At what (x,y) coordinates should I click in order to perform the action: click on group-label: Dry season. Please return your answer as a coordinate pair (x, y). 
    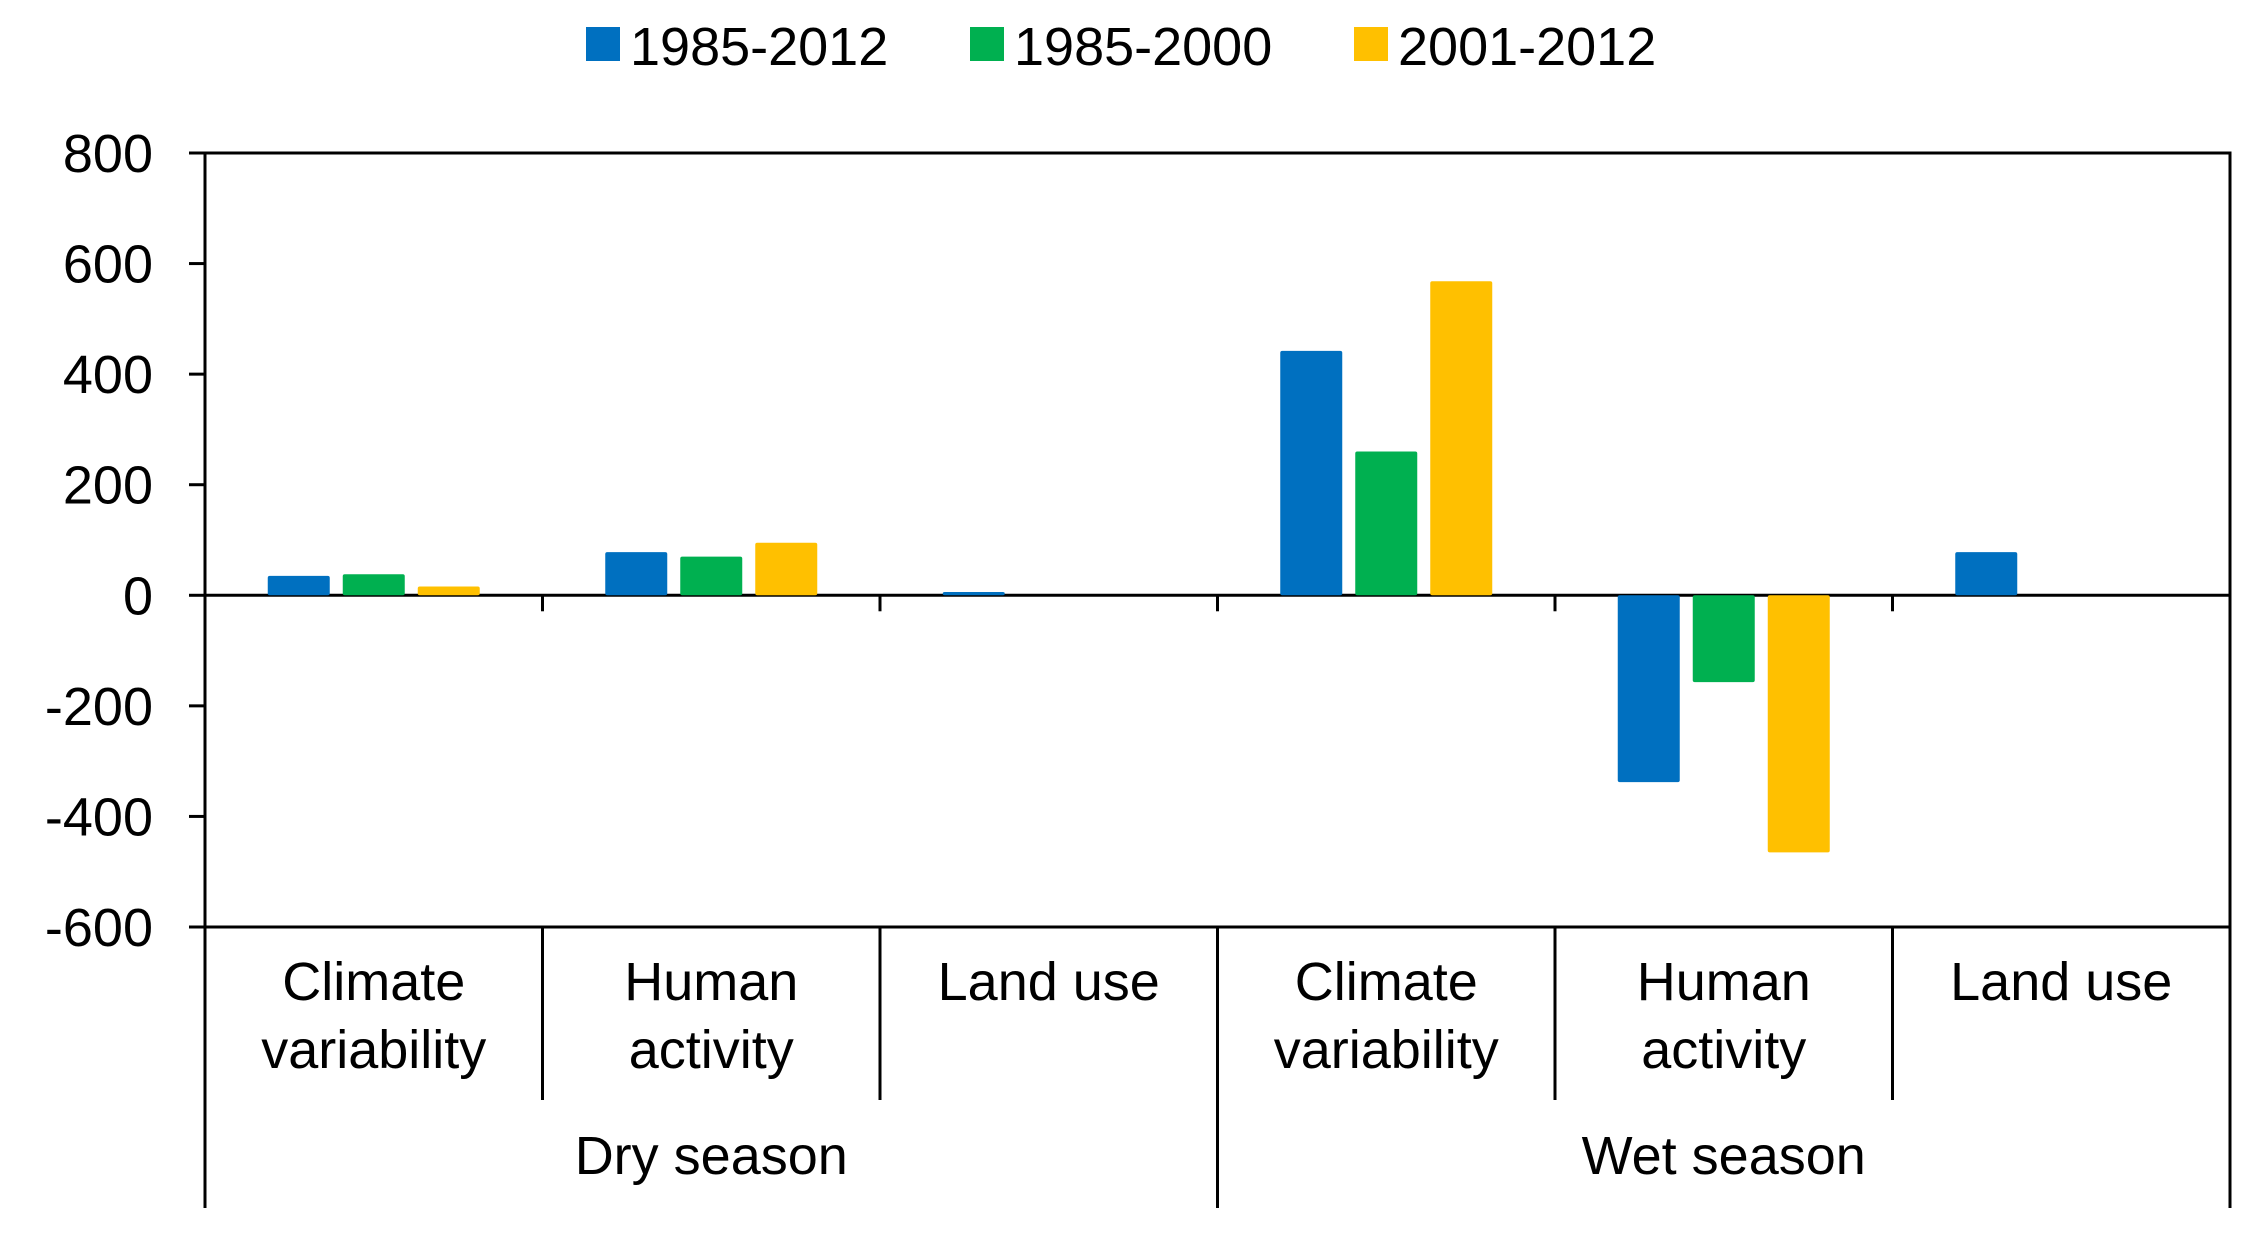
    Looking at the image, I should click on (711, 1156).